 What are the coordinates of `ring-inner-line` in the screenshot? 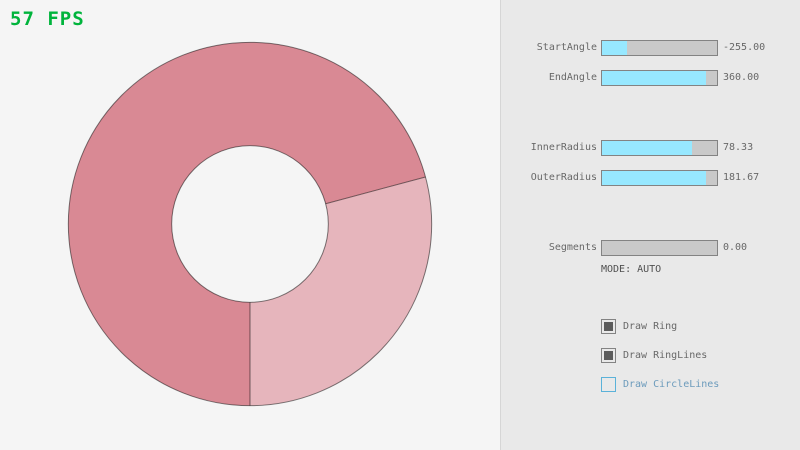 It's located at (250, 224).